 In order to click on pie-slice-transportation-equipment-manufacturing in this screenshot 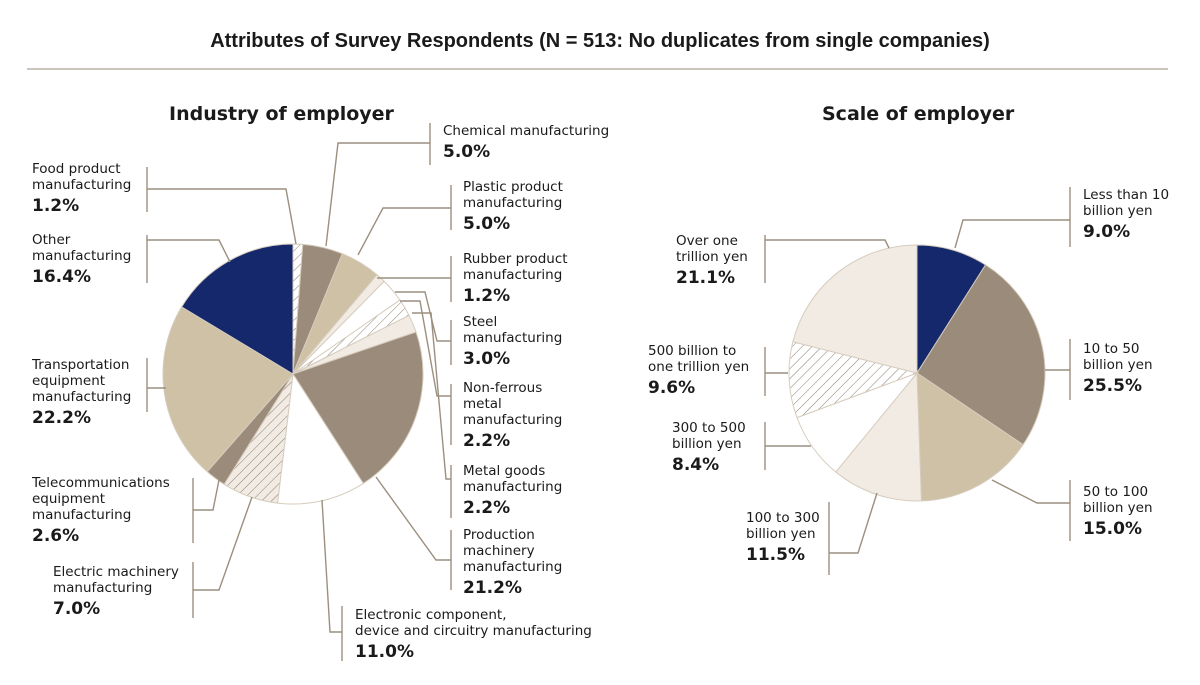, I will do `click(228, 389)`.